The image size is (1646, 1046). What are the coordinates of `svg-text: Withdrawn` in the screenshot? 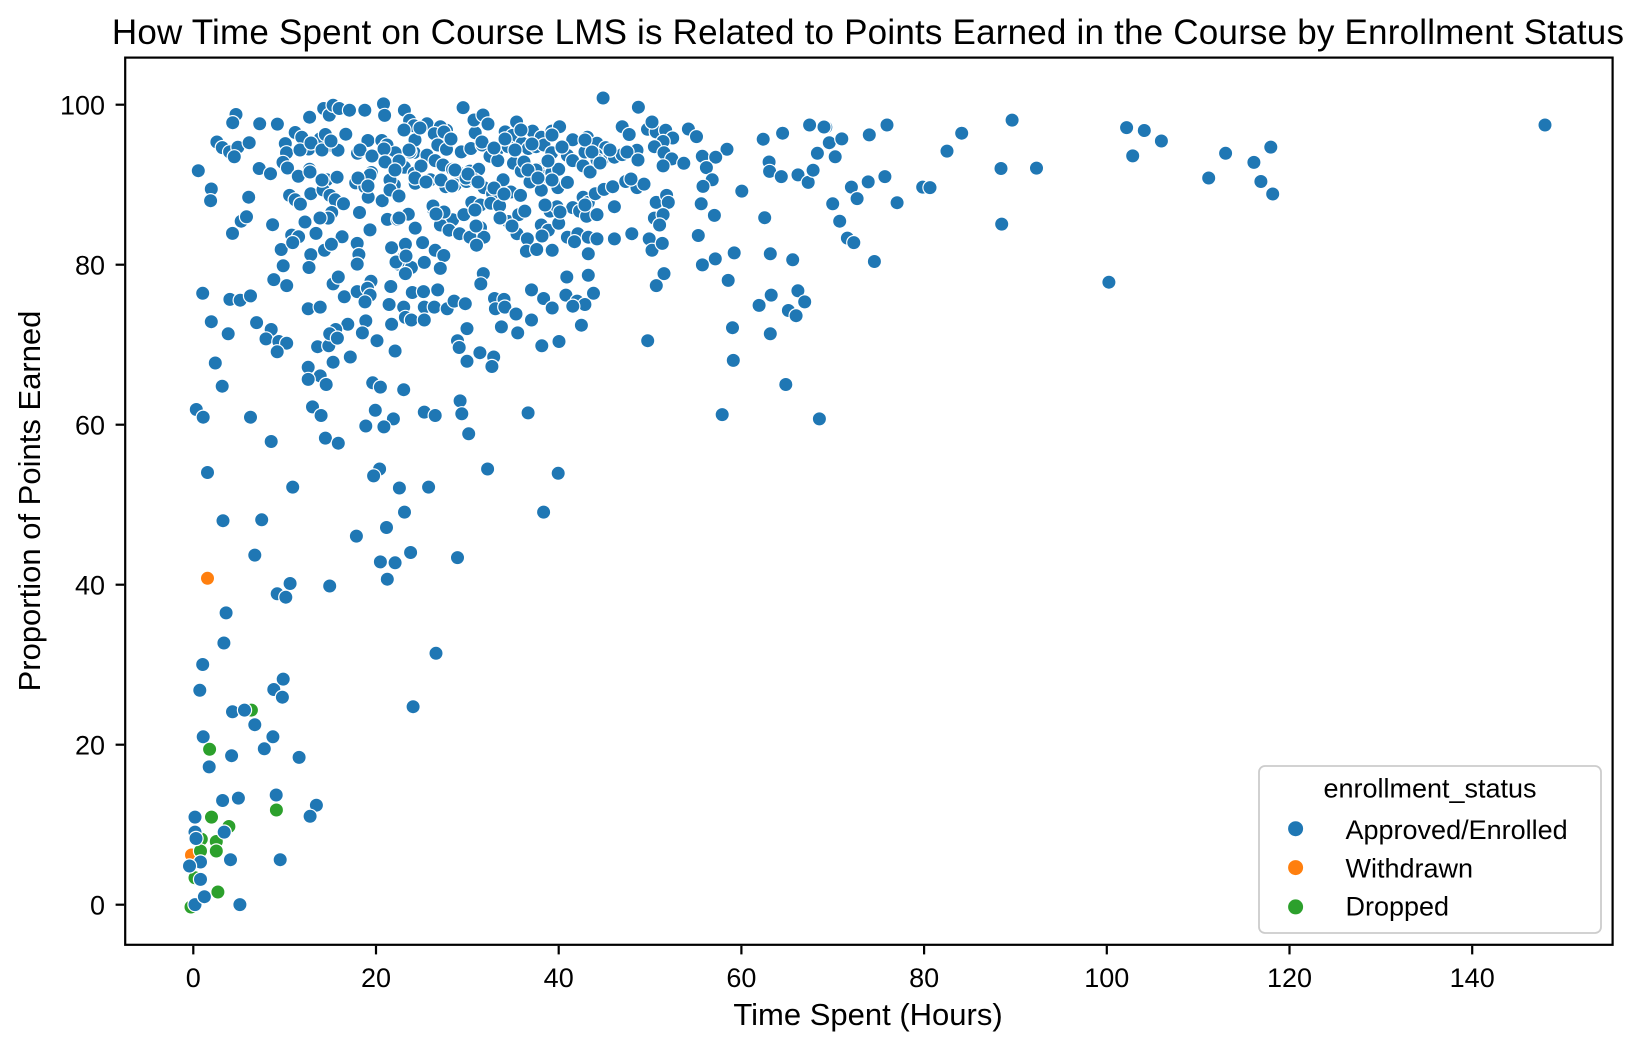 It's located at (1410, 869).